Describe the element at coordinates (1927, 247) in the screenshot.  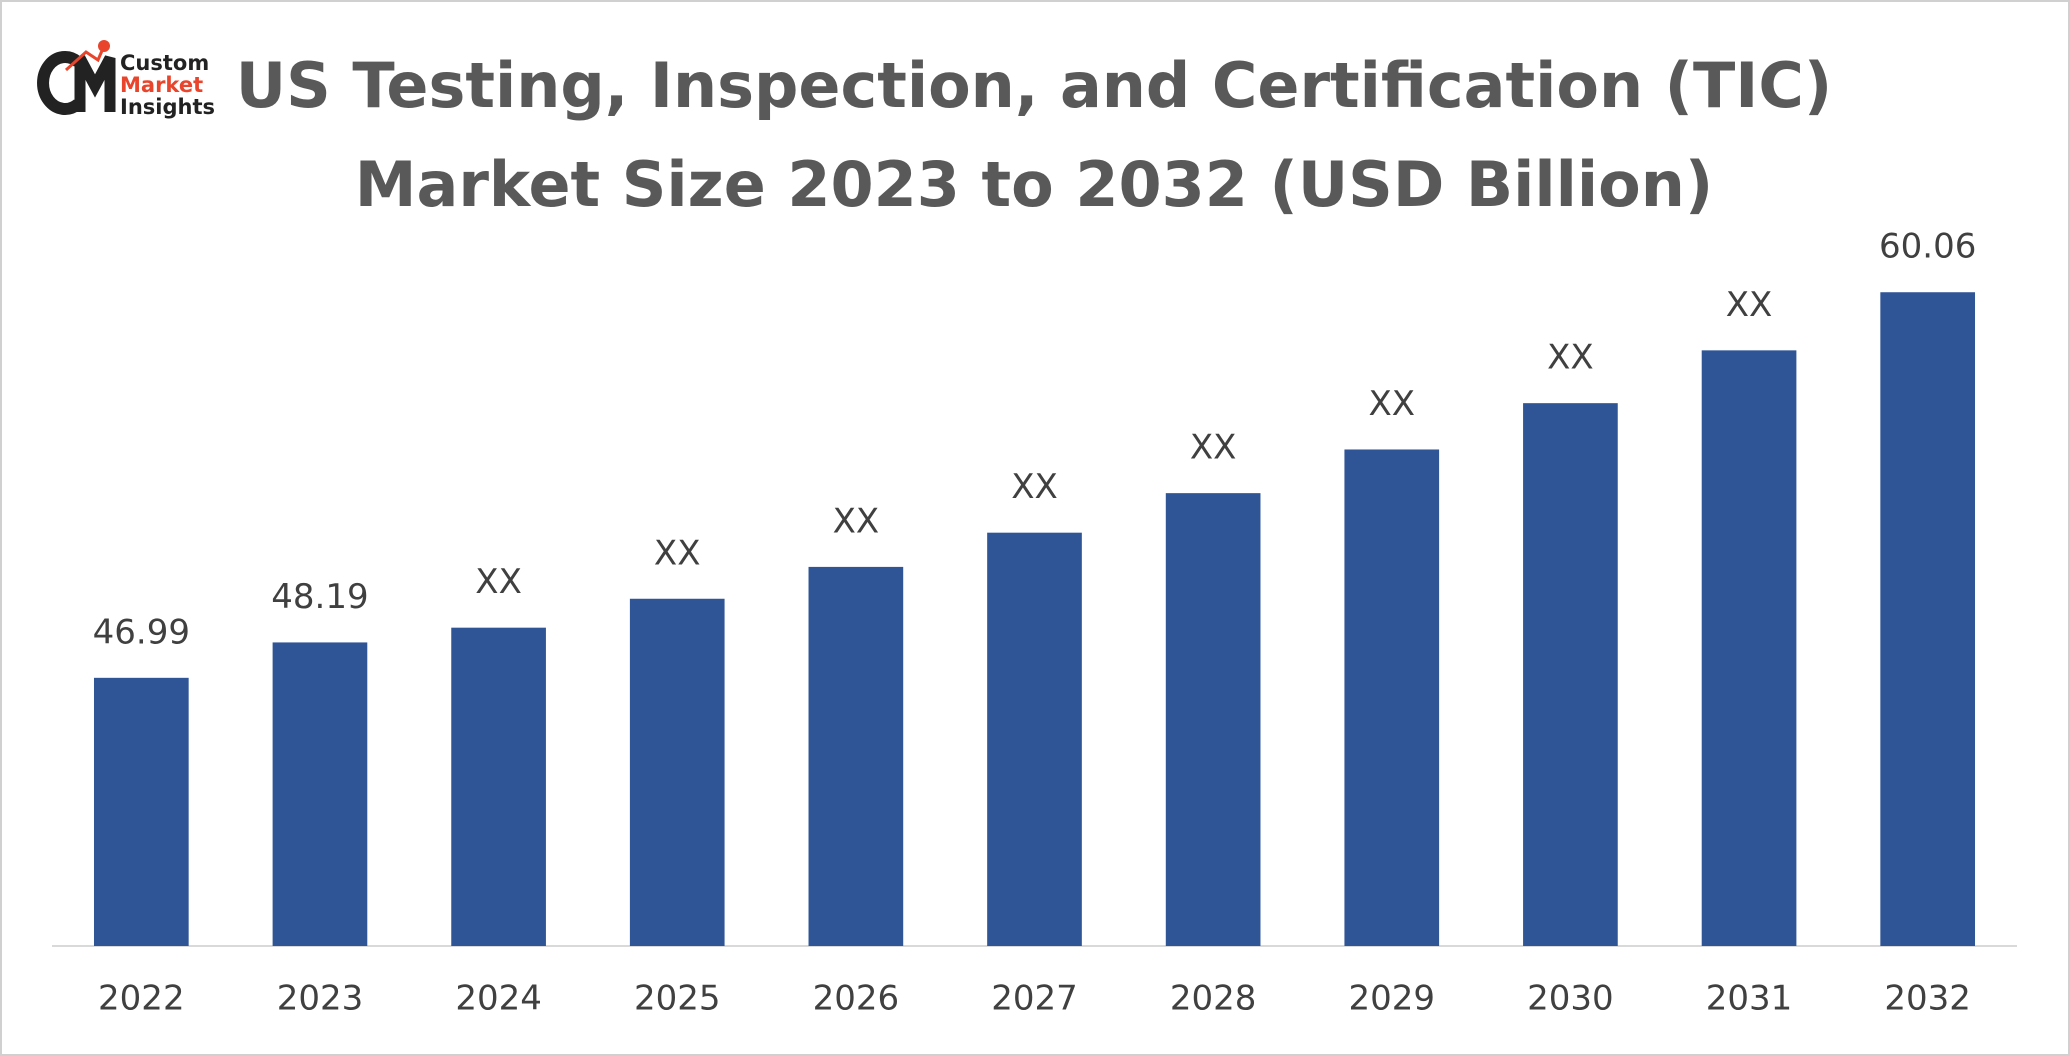
I see `data-label: 60.06` at that location.